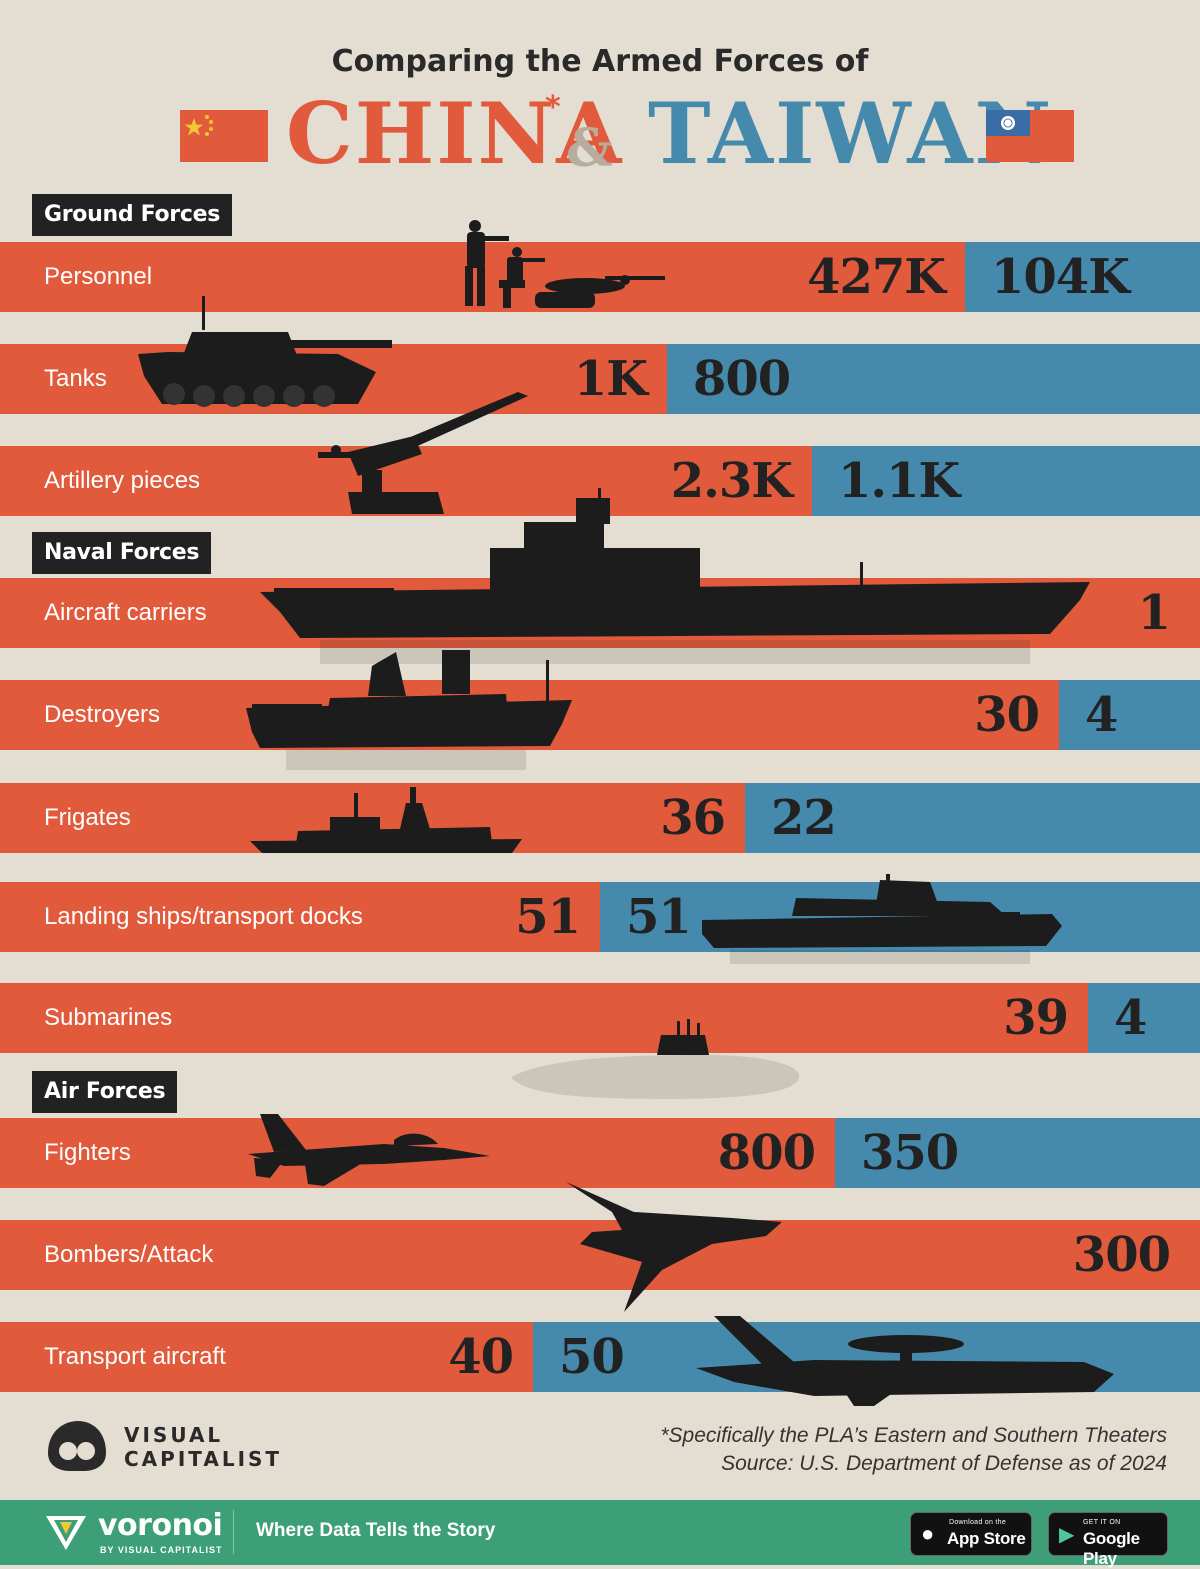  What do you see at coordinates (129, 1254) in the screenshot?
I see `row-label: Bombers/Attack` at bounding box center [129, 1254].